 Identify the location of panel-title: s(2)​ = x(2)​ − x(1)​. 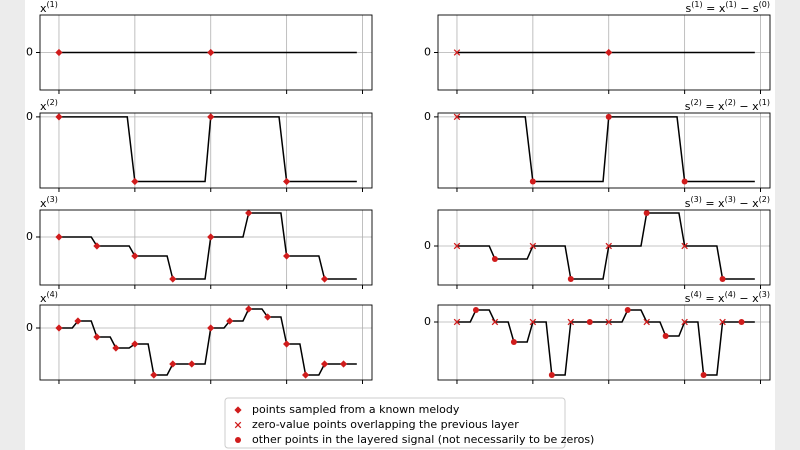
(727, 106).